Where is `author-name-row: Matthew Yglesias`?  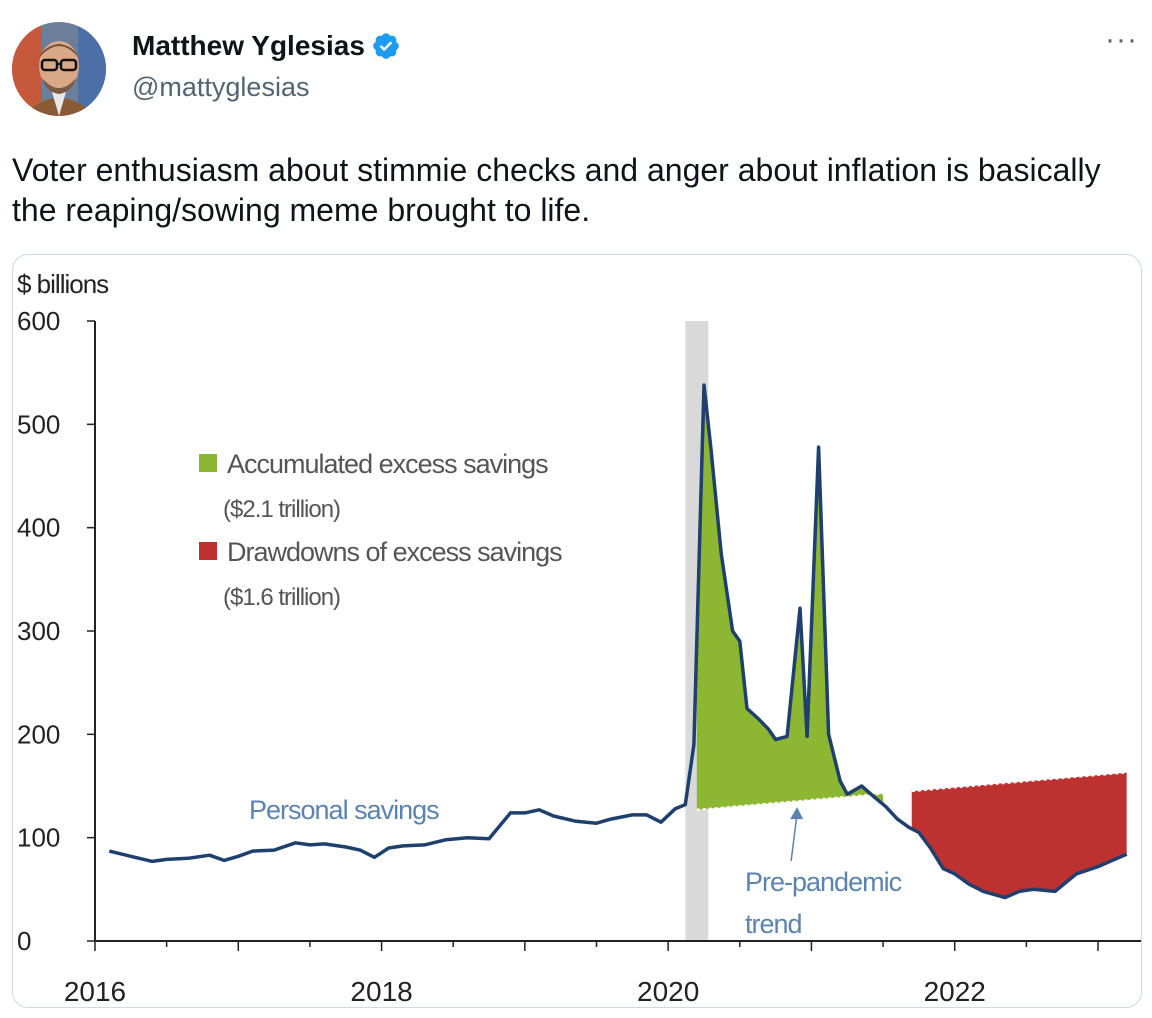 author-name-row: Matthew Yglesias is located at coordinates (266, 46).